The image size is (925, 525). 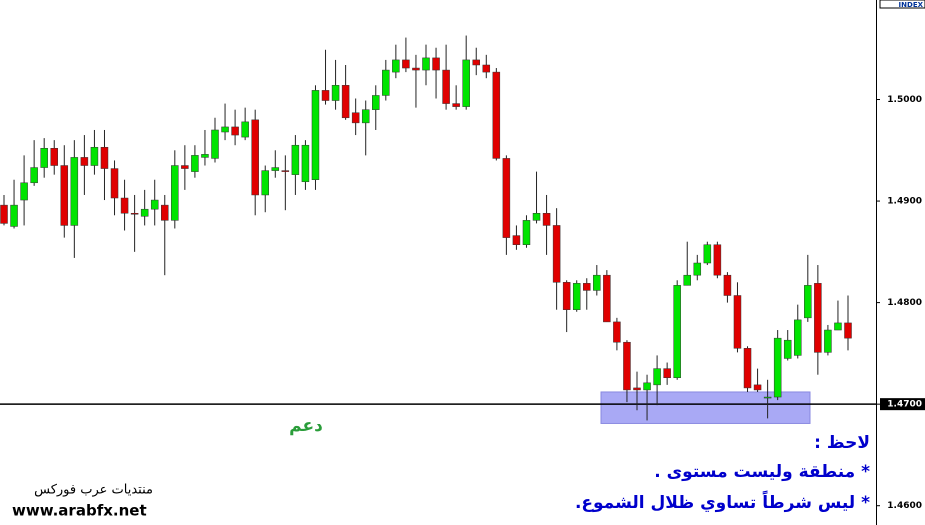 I want to click on y-tick-label: 1.4700, so click(x=904, y=405).